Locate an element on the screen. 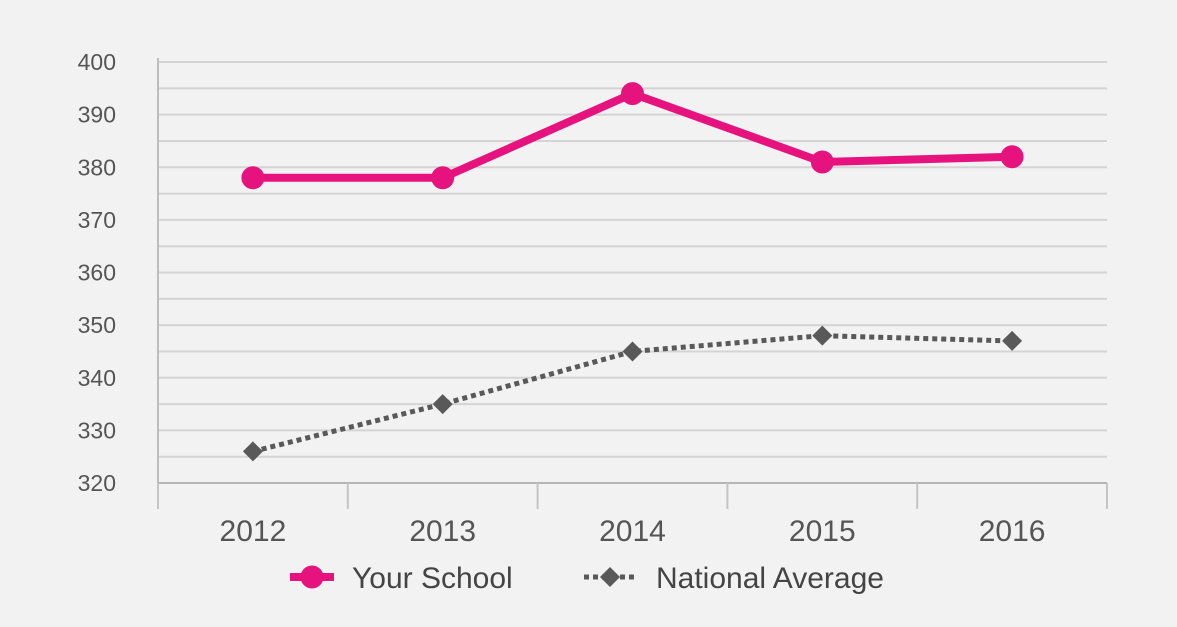 The image size is (1177, 627). y-tick-label-320: 320 is located at coordinates (97, 483).